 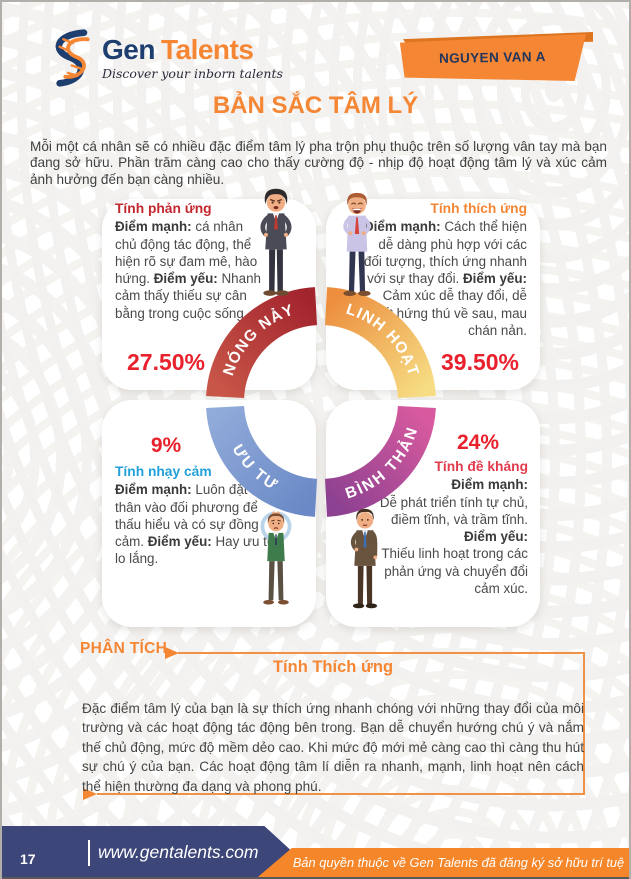 What do you see at coordinates (276, 558) in the screenshot?
I see `worried-man-illustration` at bounding box center [276, 558].